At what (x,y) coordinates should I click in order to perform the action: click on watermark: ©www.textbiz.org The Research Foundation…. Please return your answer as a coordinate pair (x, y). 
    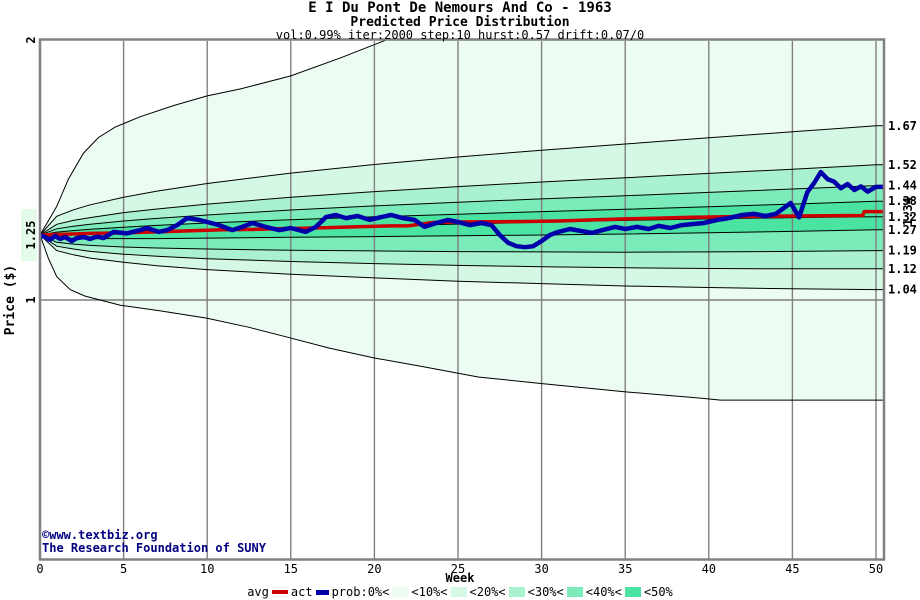
    Looking at the image, I should click on (154, 542).